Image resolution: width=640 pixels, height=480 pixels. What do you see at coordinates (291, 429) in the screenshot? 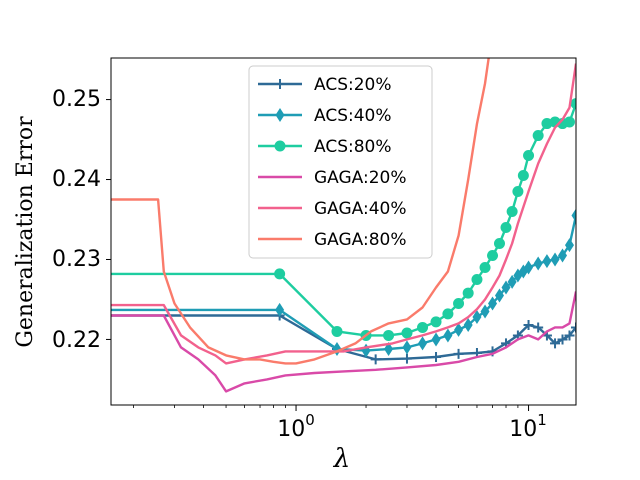
I see `x-tick-label-0-base: 10` at bounding box center [291, 429].